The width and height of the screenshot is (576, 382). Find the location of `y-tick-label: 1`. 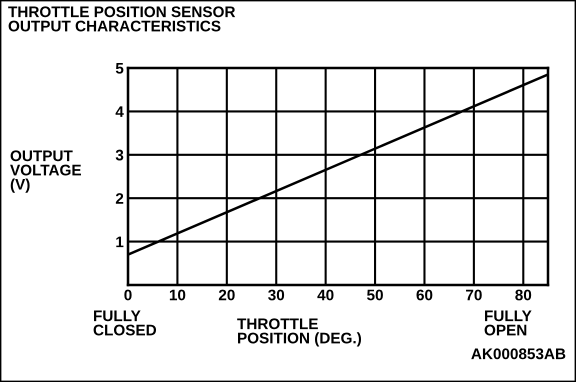

y-tick-label: 1 is located at coordinates (120, 242).